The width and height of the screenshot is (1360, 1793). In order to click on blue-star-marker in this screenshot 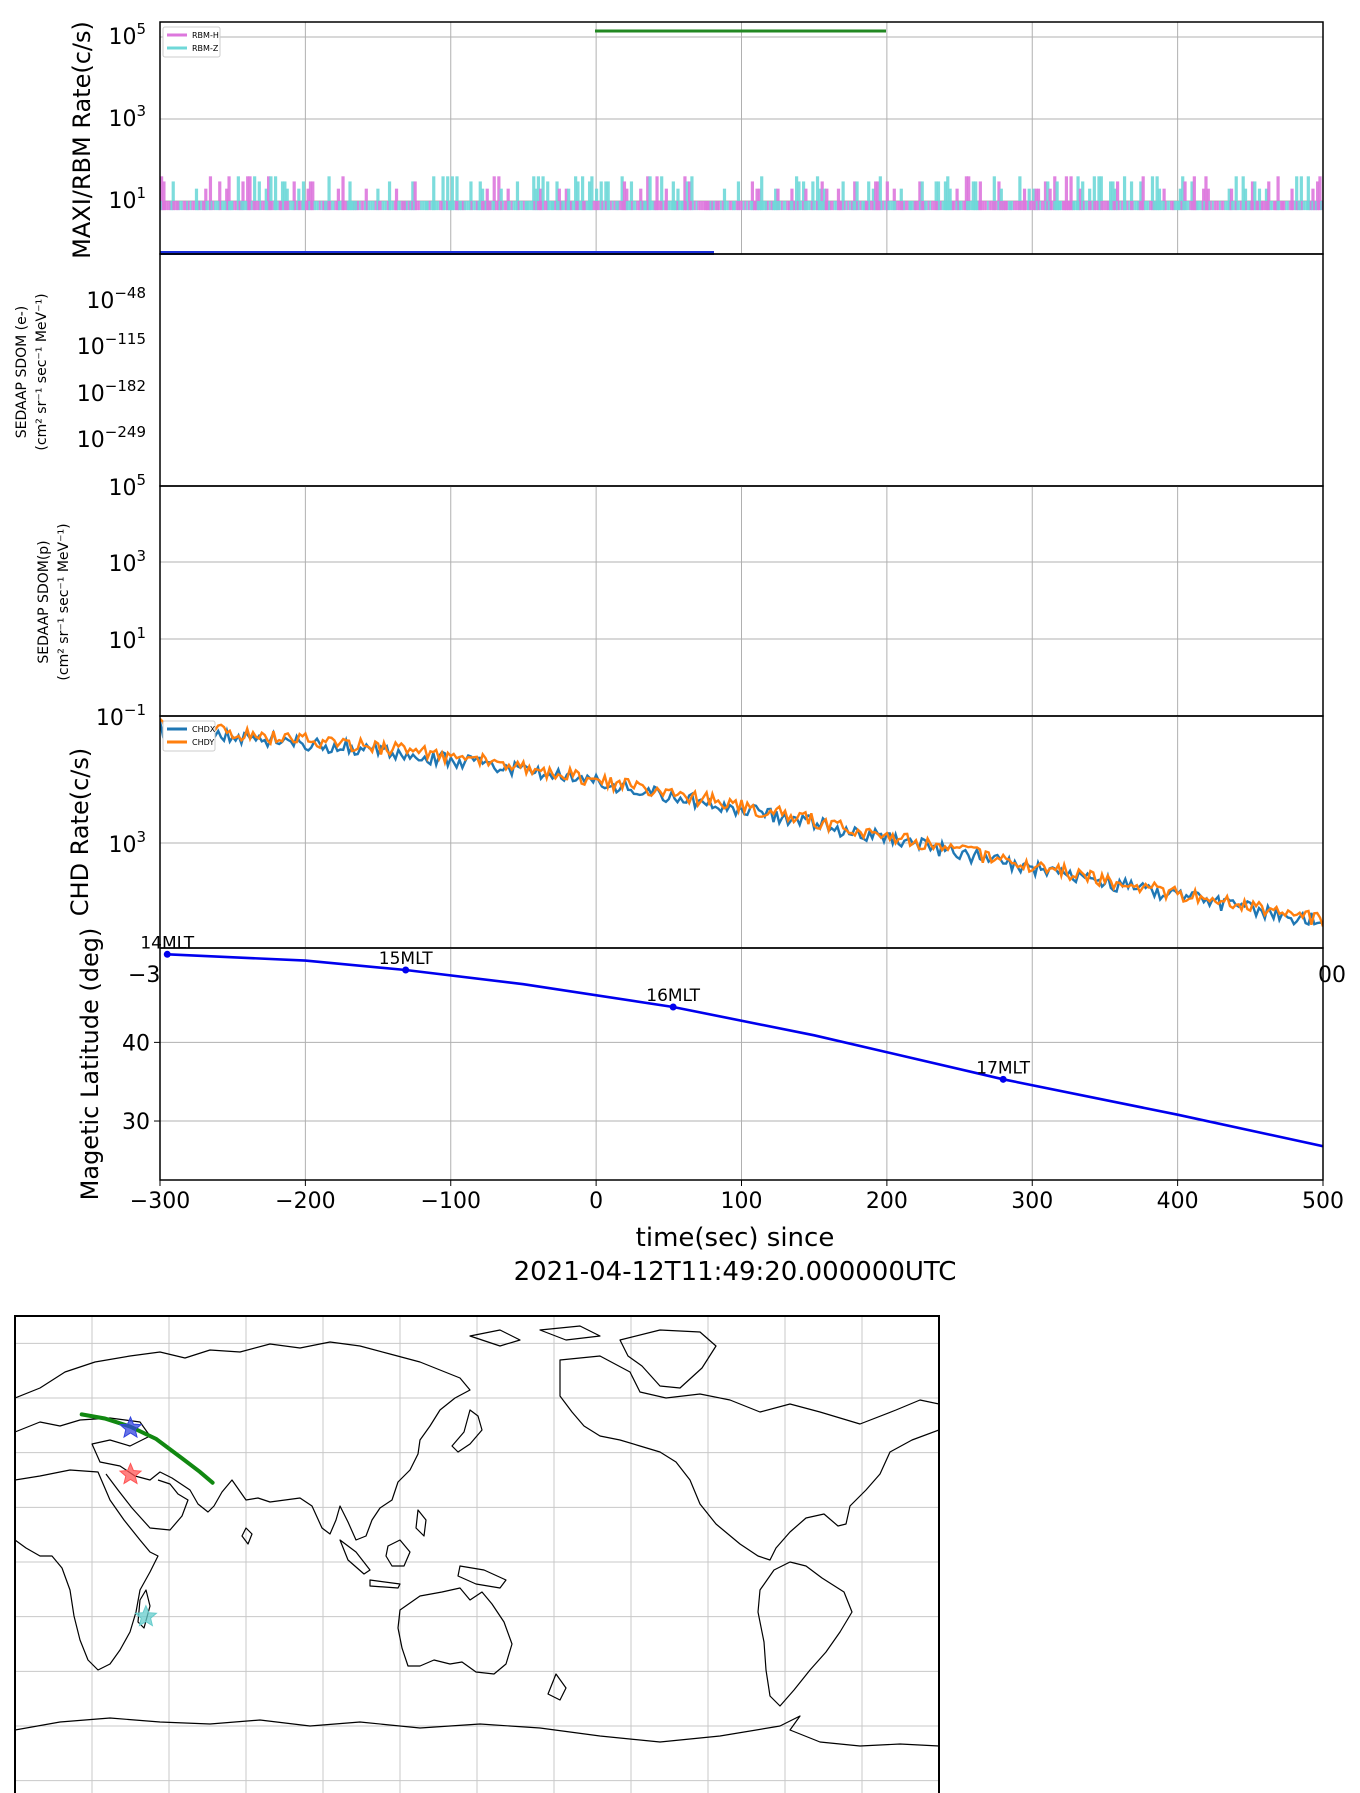, I will do `click(130, 1427)`.